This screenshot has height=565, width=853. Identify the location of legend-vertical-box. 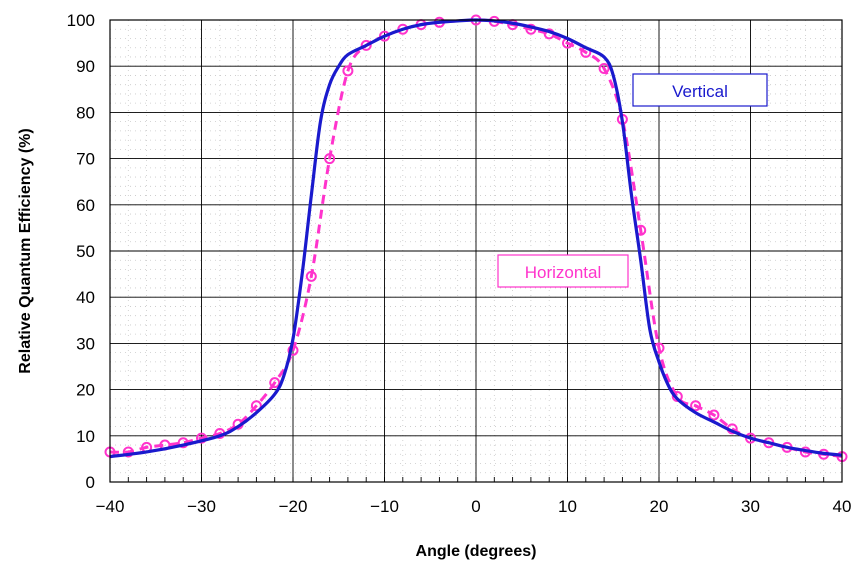
(700, 90).